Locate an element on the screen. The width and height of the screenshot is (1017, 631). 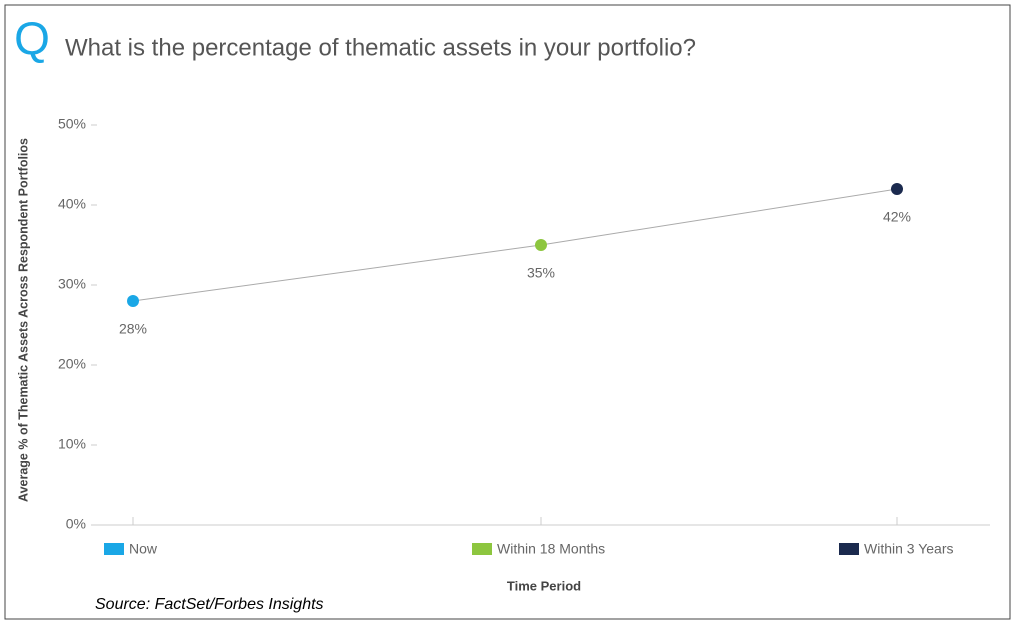
y-tick-label: 0% is located at coordinates (76, 524).